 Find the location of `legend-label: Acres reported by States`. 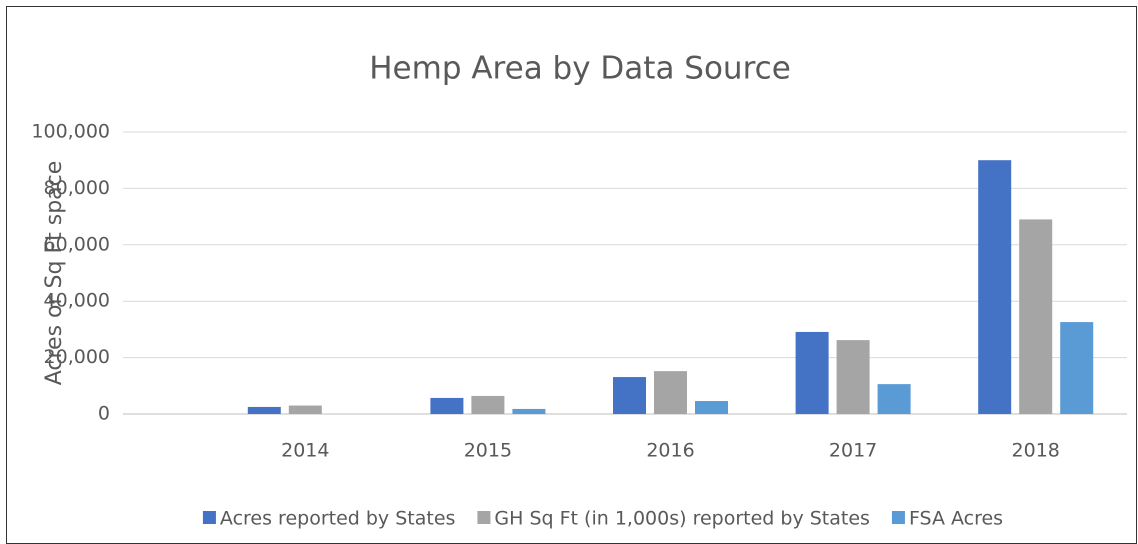

legend-label: Acres reported by States is located at coordinates (338, 519).